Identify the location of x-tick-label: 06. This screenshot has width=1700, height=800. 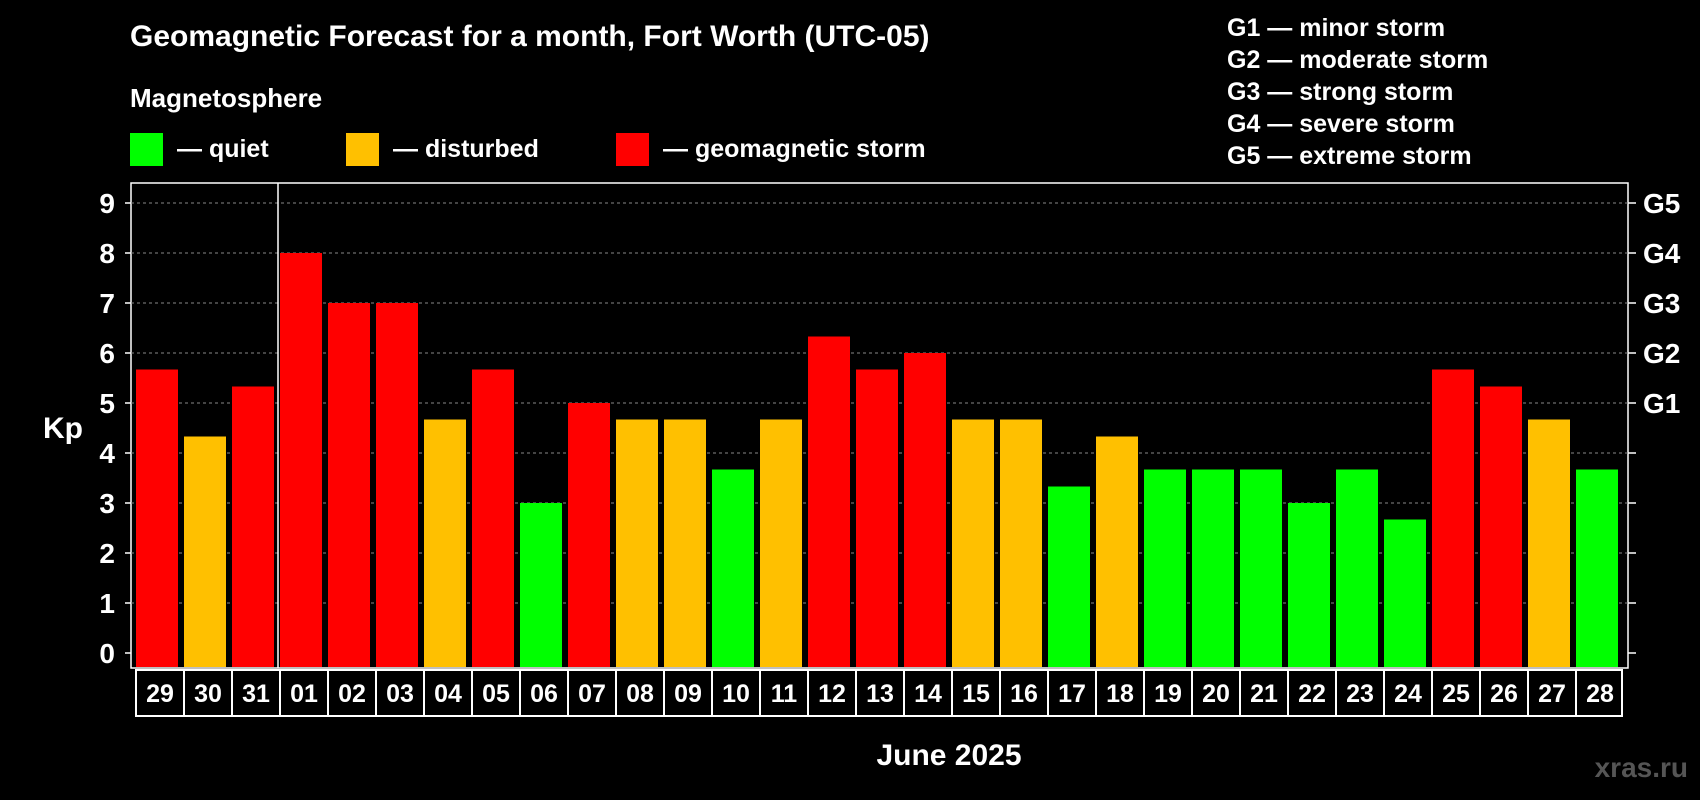
(544, 694).